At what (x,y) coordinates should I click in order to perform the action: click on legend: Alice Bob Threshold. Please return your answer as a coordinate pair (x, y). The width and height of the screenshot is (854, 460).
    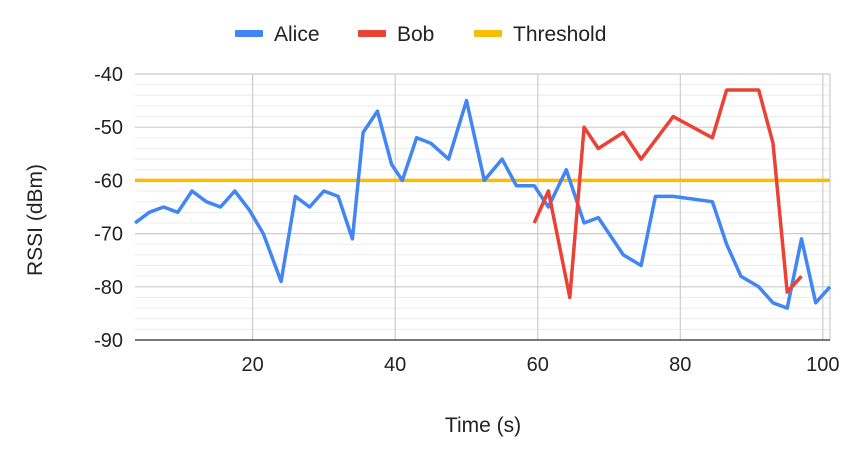
    Looking at the image, I should click on (420, 34).